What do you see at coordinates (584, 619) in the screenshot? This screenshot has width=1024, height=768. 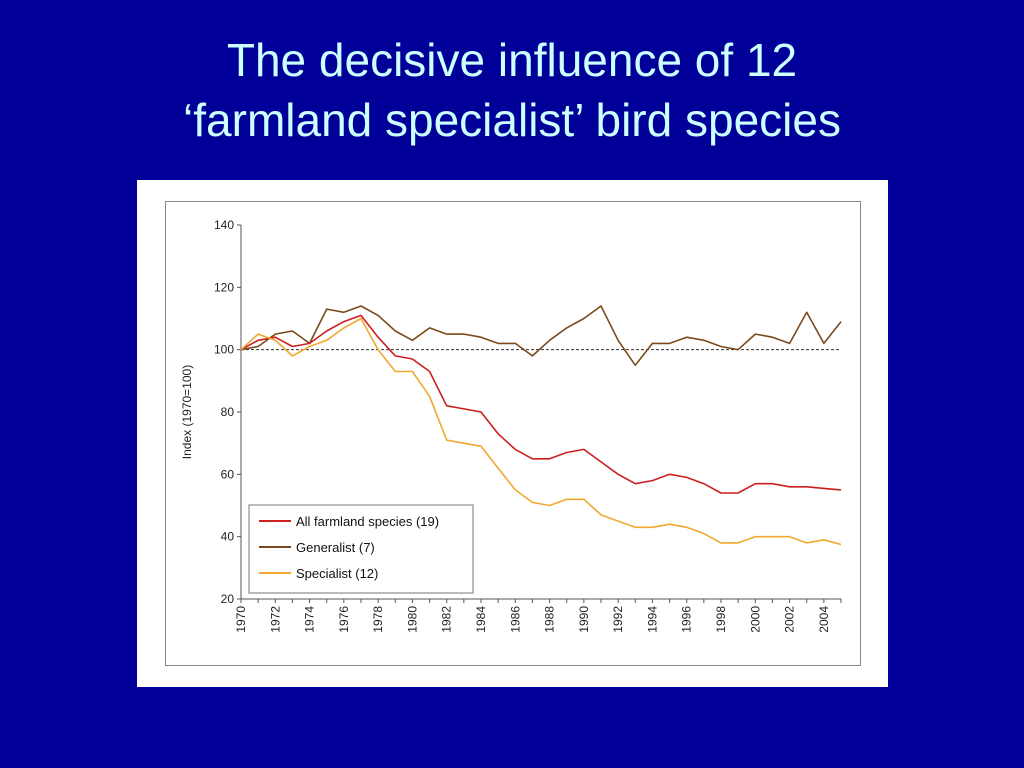 I see `x-tick-label: 1990` at bounding box center [584, 619].